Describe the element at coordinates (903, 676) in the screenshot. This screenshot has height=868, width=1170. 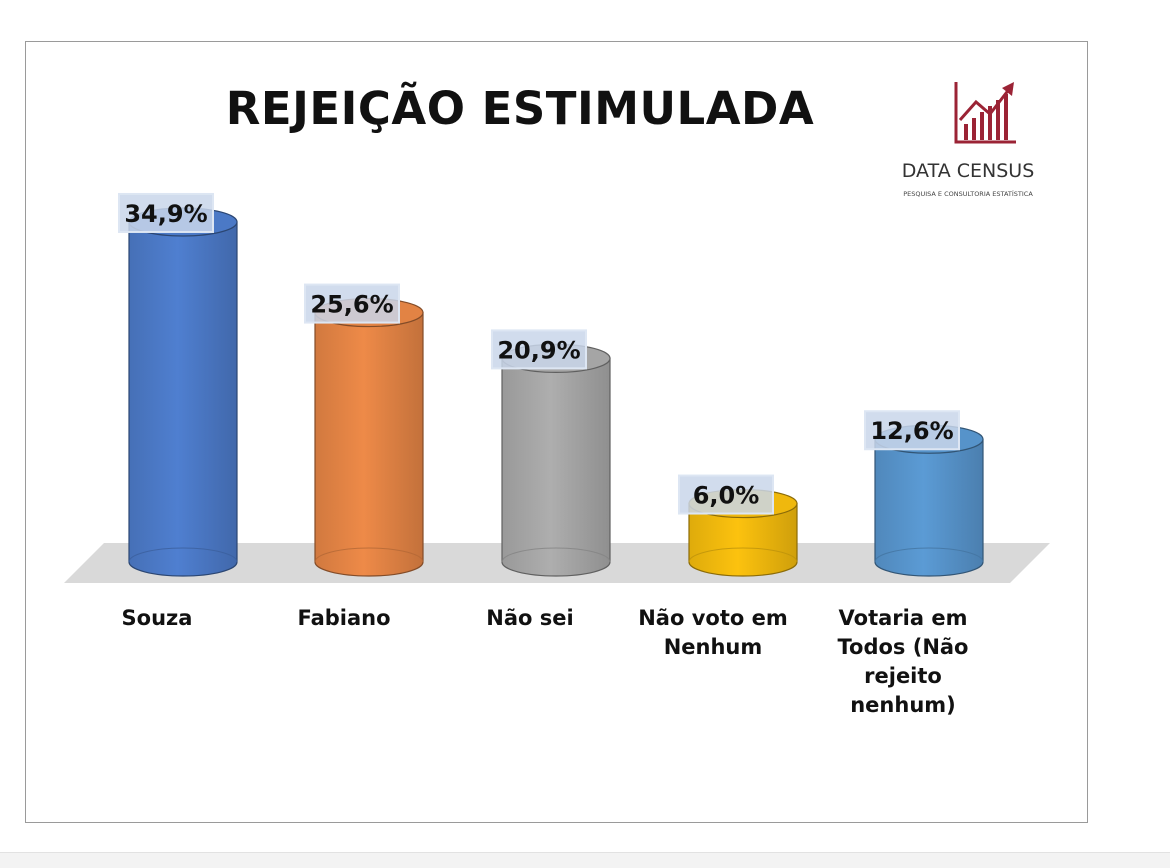
I see `category-label-line: rejeito` at that location.